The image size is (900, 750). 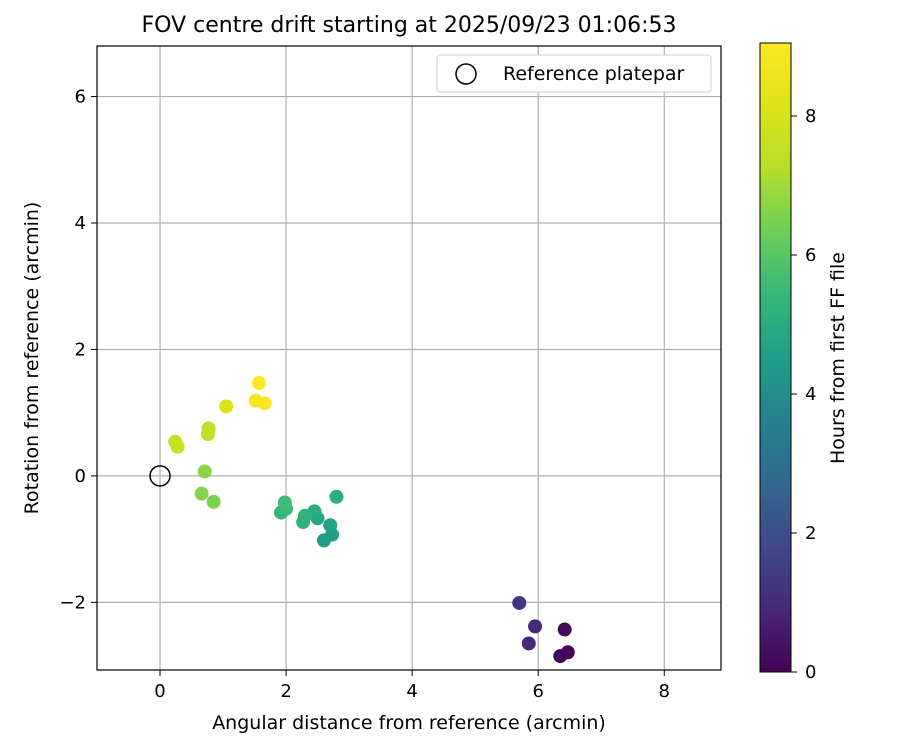 What do you see at coordinates (466, 74) in the screenshot?
I see `legend-marker-icon` at bounding box center [466, 74].